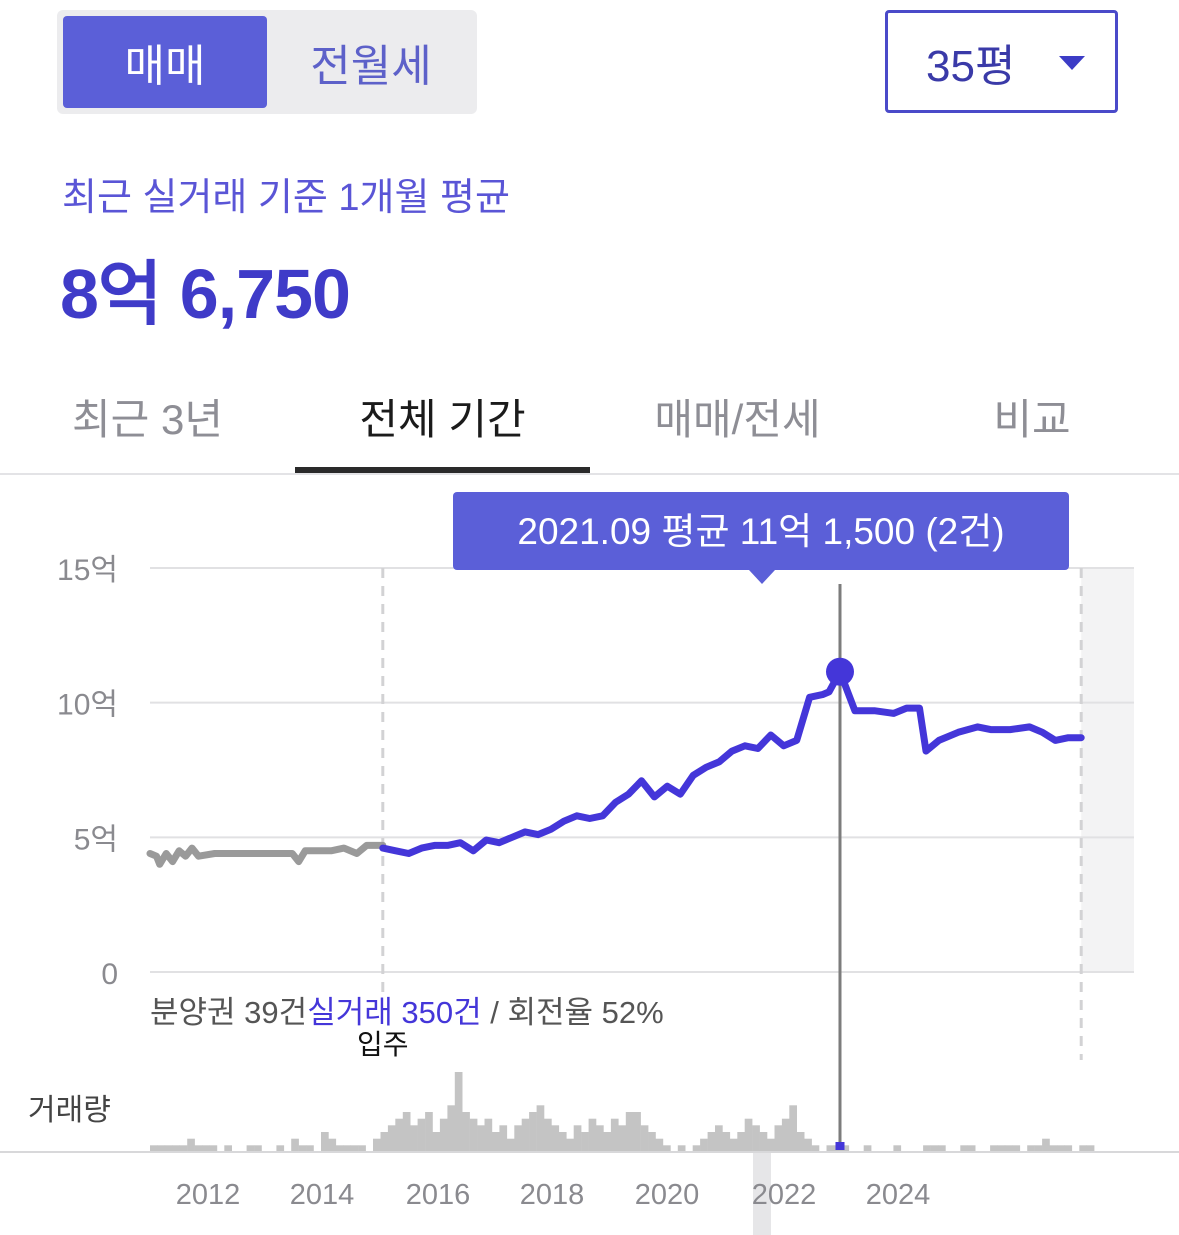 The image size is (1179, 1235). I want to click on x-tick-label: 2018, so click(552, 1195).